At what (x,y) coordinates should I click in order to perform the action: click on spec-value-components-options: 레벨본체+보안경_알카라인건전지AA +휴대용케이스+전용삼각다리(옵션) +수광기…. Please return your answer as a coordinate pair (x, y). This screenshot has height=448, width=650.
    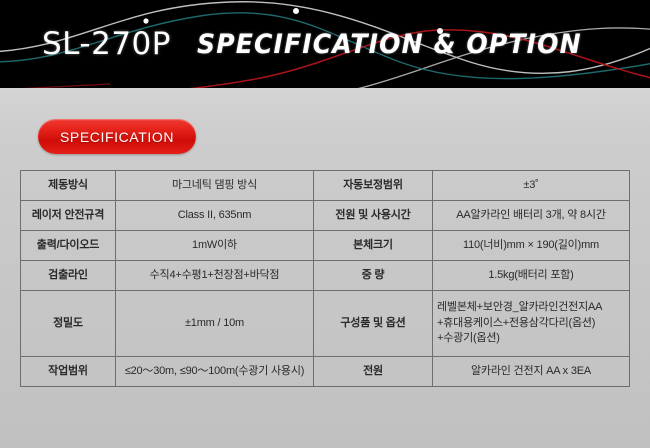
    Looking at the image, I should click on (531, 323).